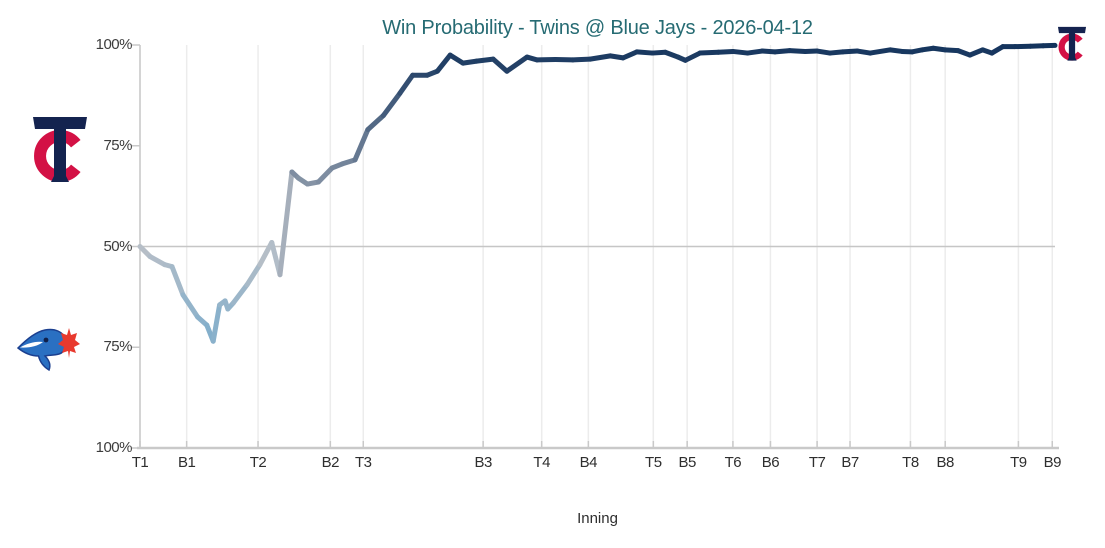 The width and height of the screenshot is (1105, 548). I want to click on x-axis-tick-label: B5, so click(687, 462).